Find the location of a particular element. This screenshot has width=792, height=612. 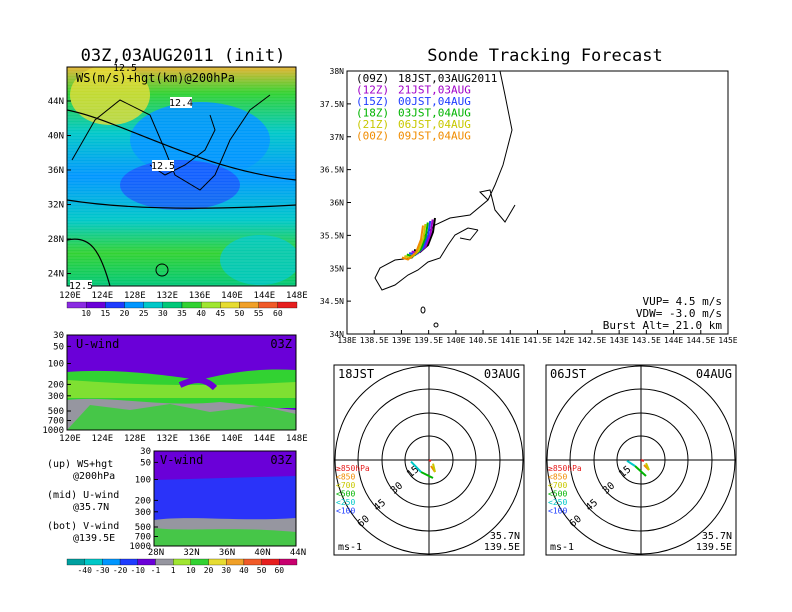

lat-tick-label: 44N is located at coordinates (56, 102).